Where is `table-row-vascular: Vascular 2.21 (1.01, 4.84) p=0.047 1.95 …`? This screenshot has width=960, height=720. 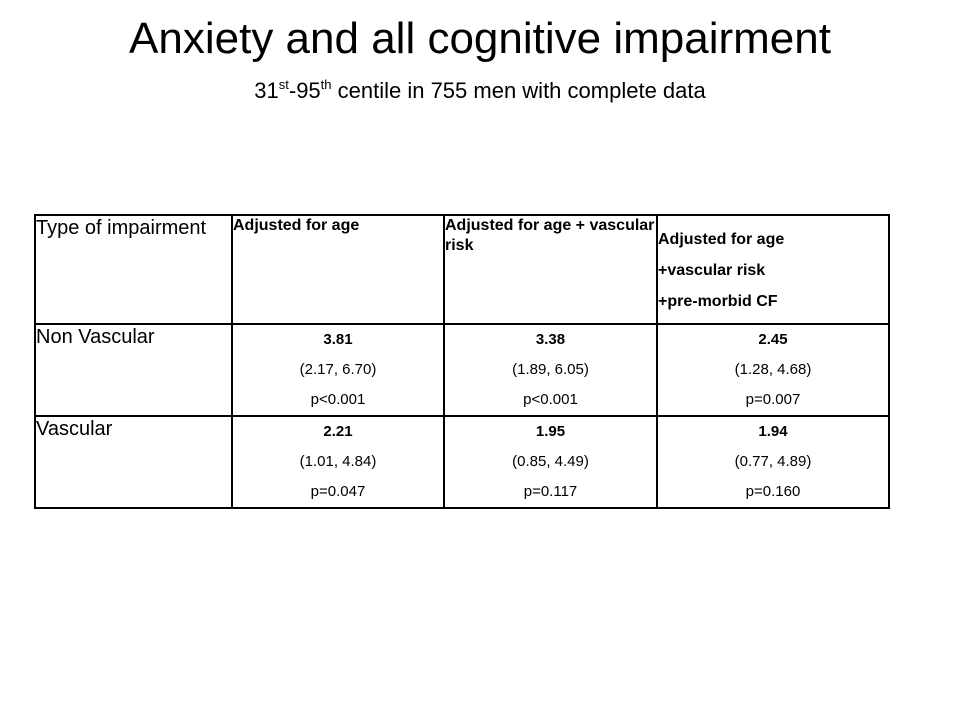 table-row-vascular: Vascular 2.21 (1.01, 4.84) p=0.047 1.95 … is located at coordinates (462, 462).